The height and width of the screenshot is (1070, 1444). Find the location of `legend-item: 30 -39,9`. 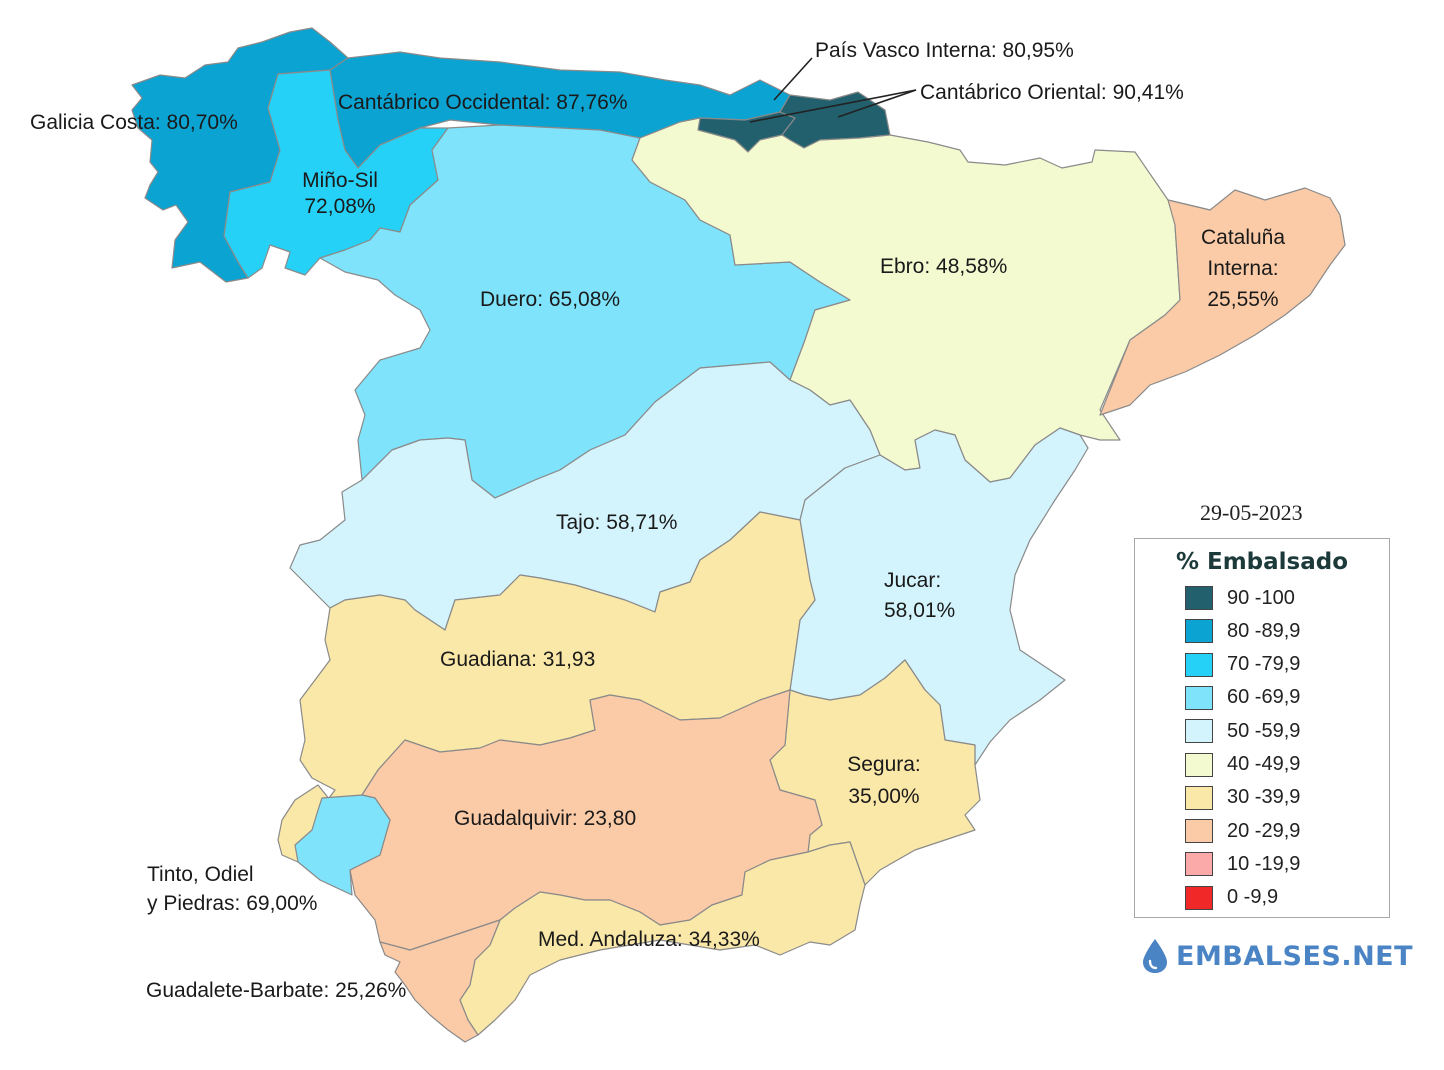

legend-item: 30 -39,9 is located at coordinates (1242, 798).